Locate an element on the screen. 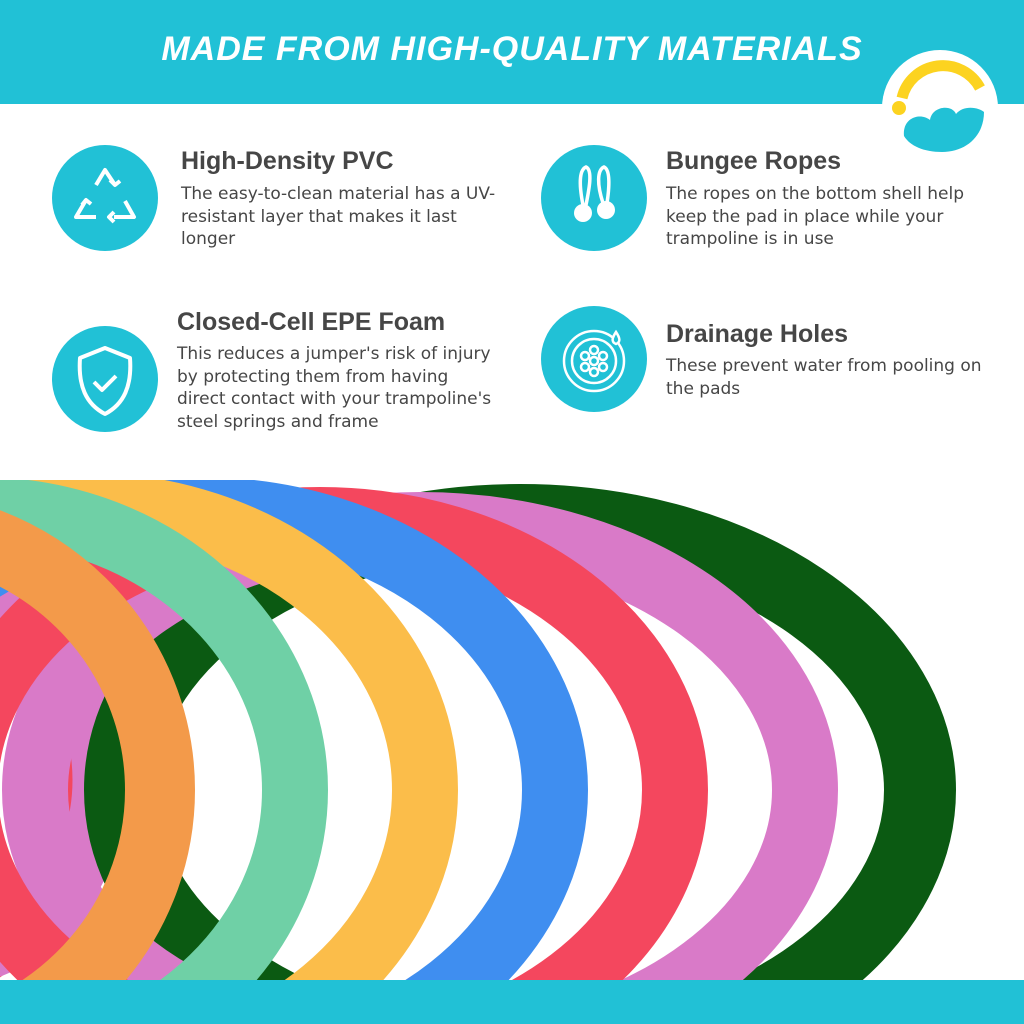 The height and width of the screenshot is (1024, 1024). header-banner is located at coordinates (512, 52).